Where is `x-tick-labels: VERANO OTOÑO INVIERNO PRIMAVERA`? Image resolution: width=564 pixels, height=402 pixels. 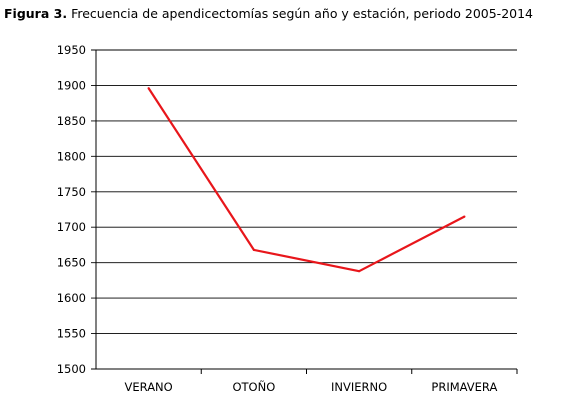
x-tick-labels: VERANO OTOÑO INVIERNO PRIMAVERA is located at coordinates (311, 386).